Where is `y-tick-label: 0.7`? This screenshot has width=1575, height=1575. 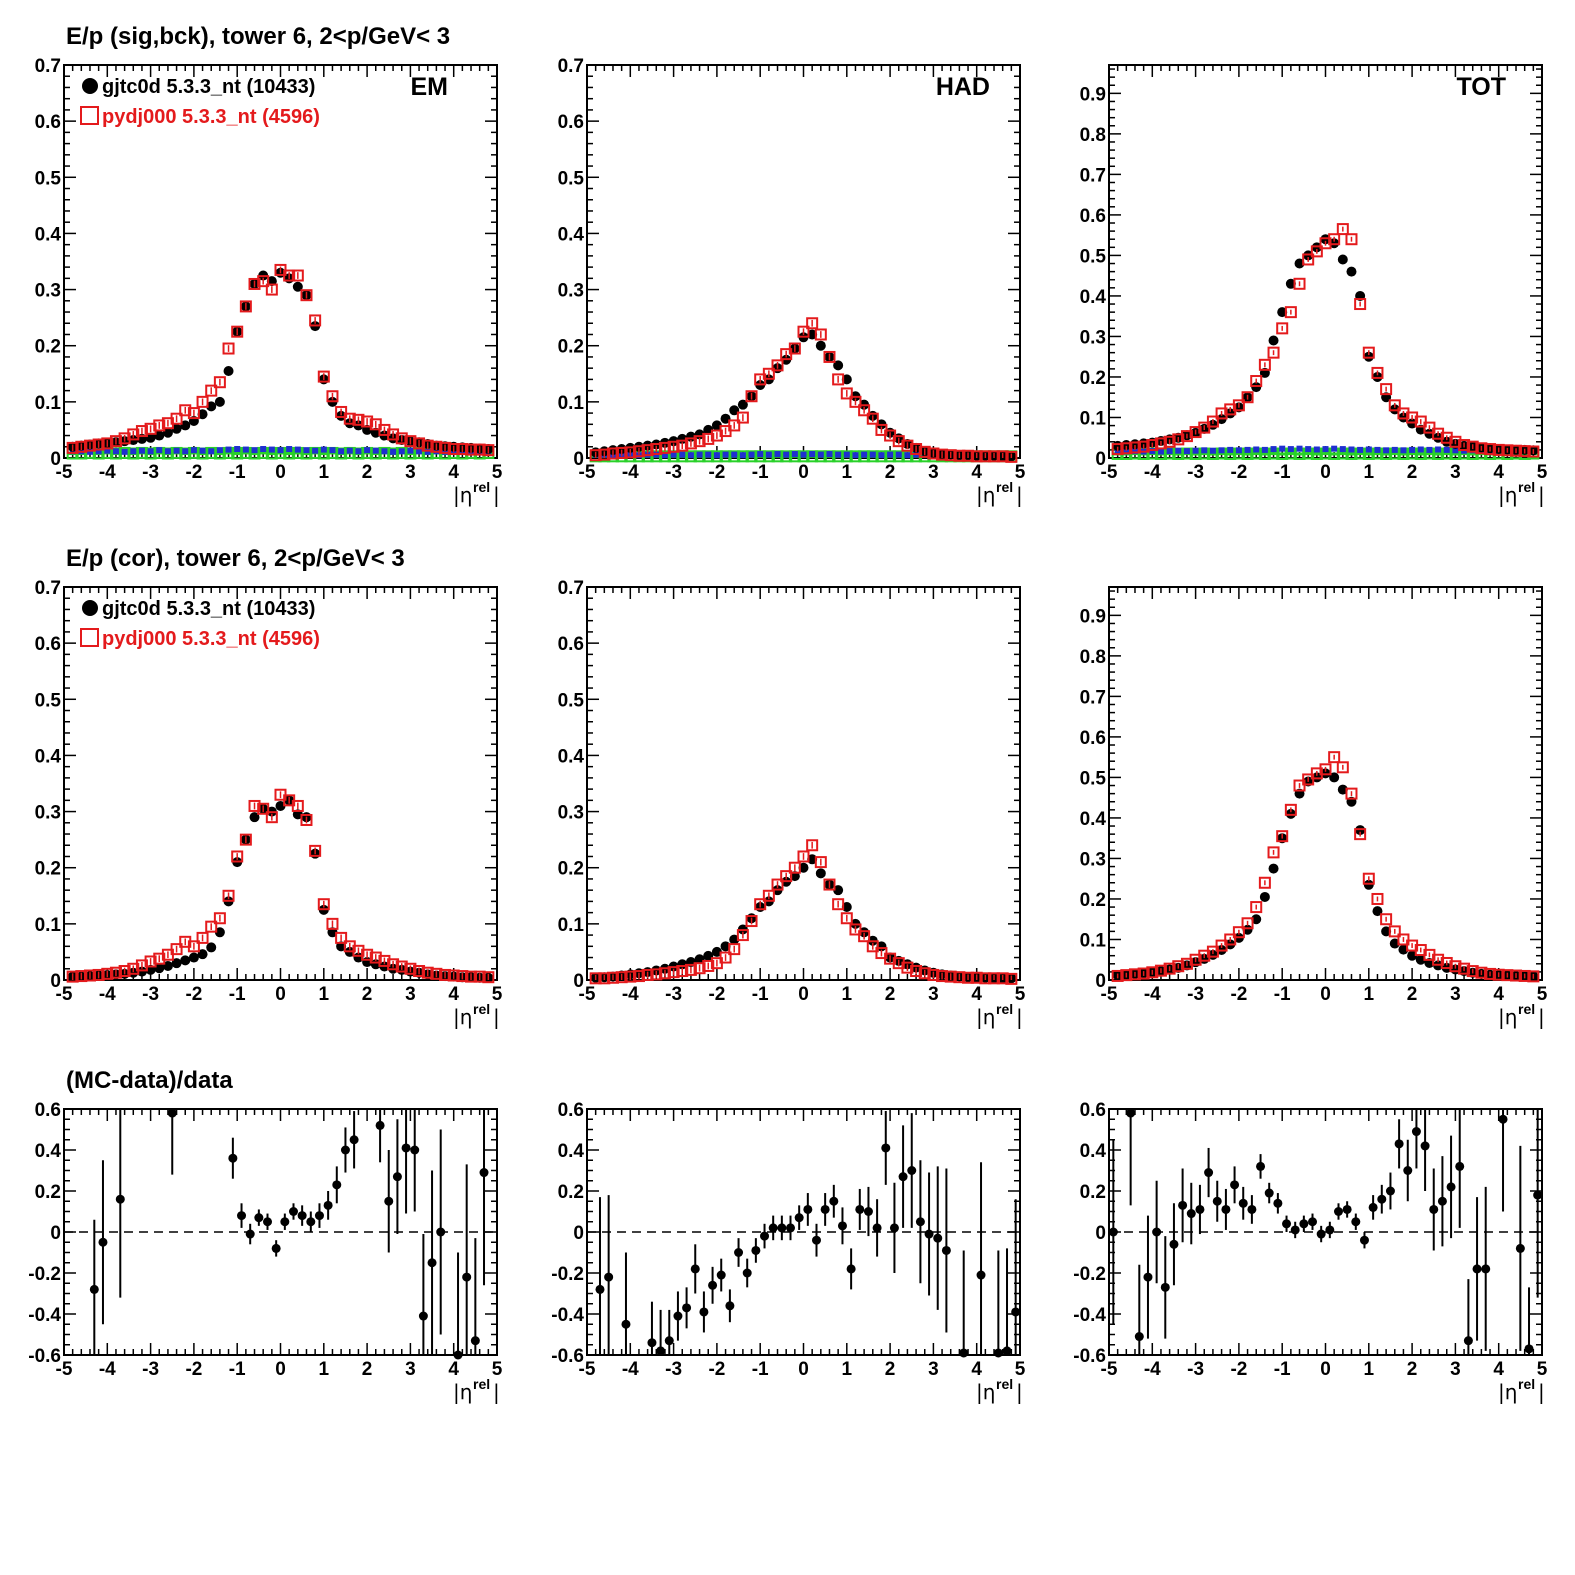
y-tick-label: 0.7 is located at coordinates (48, 588).